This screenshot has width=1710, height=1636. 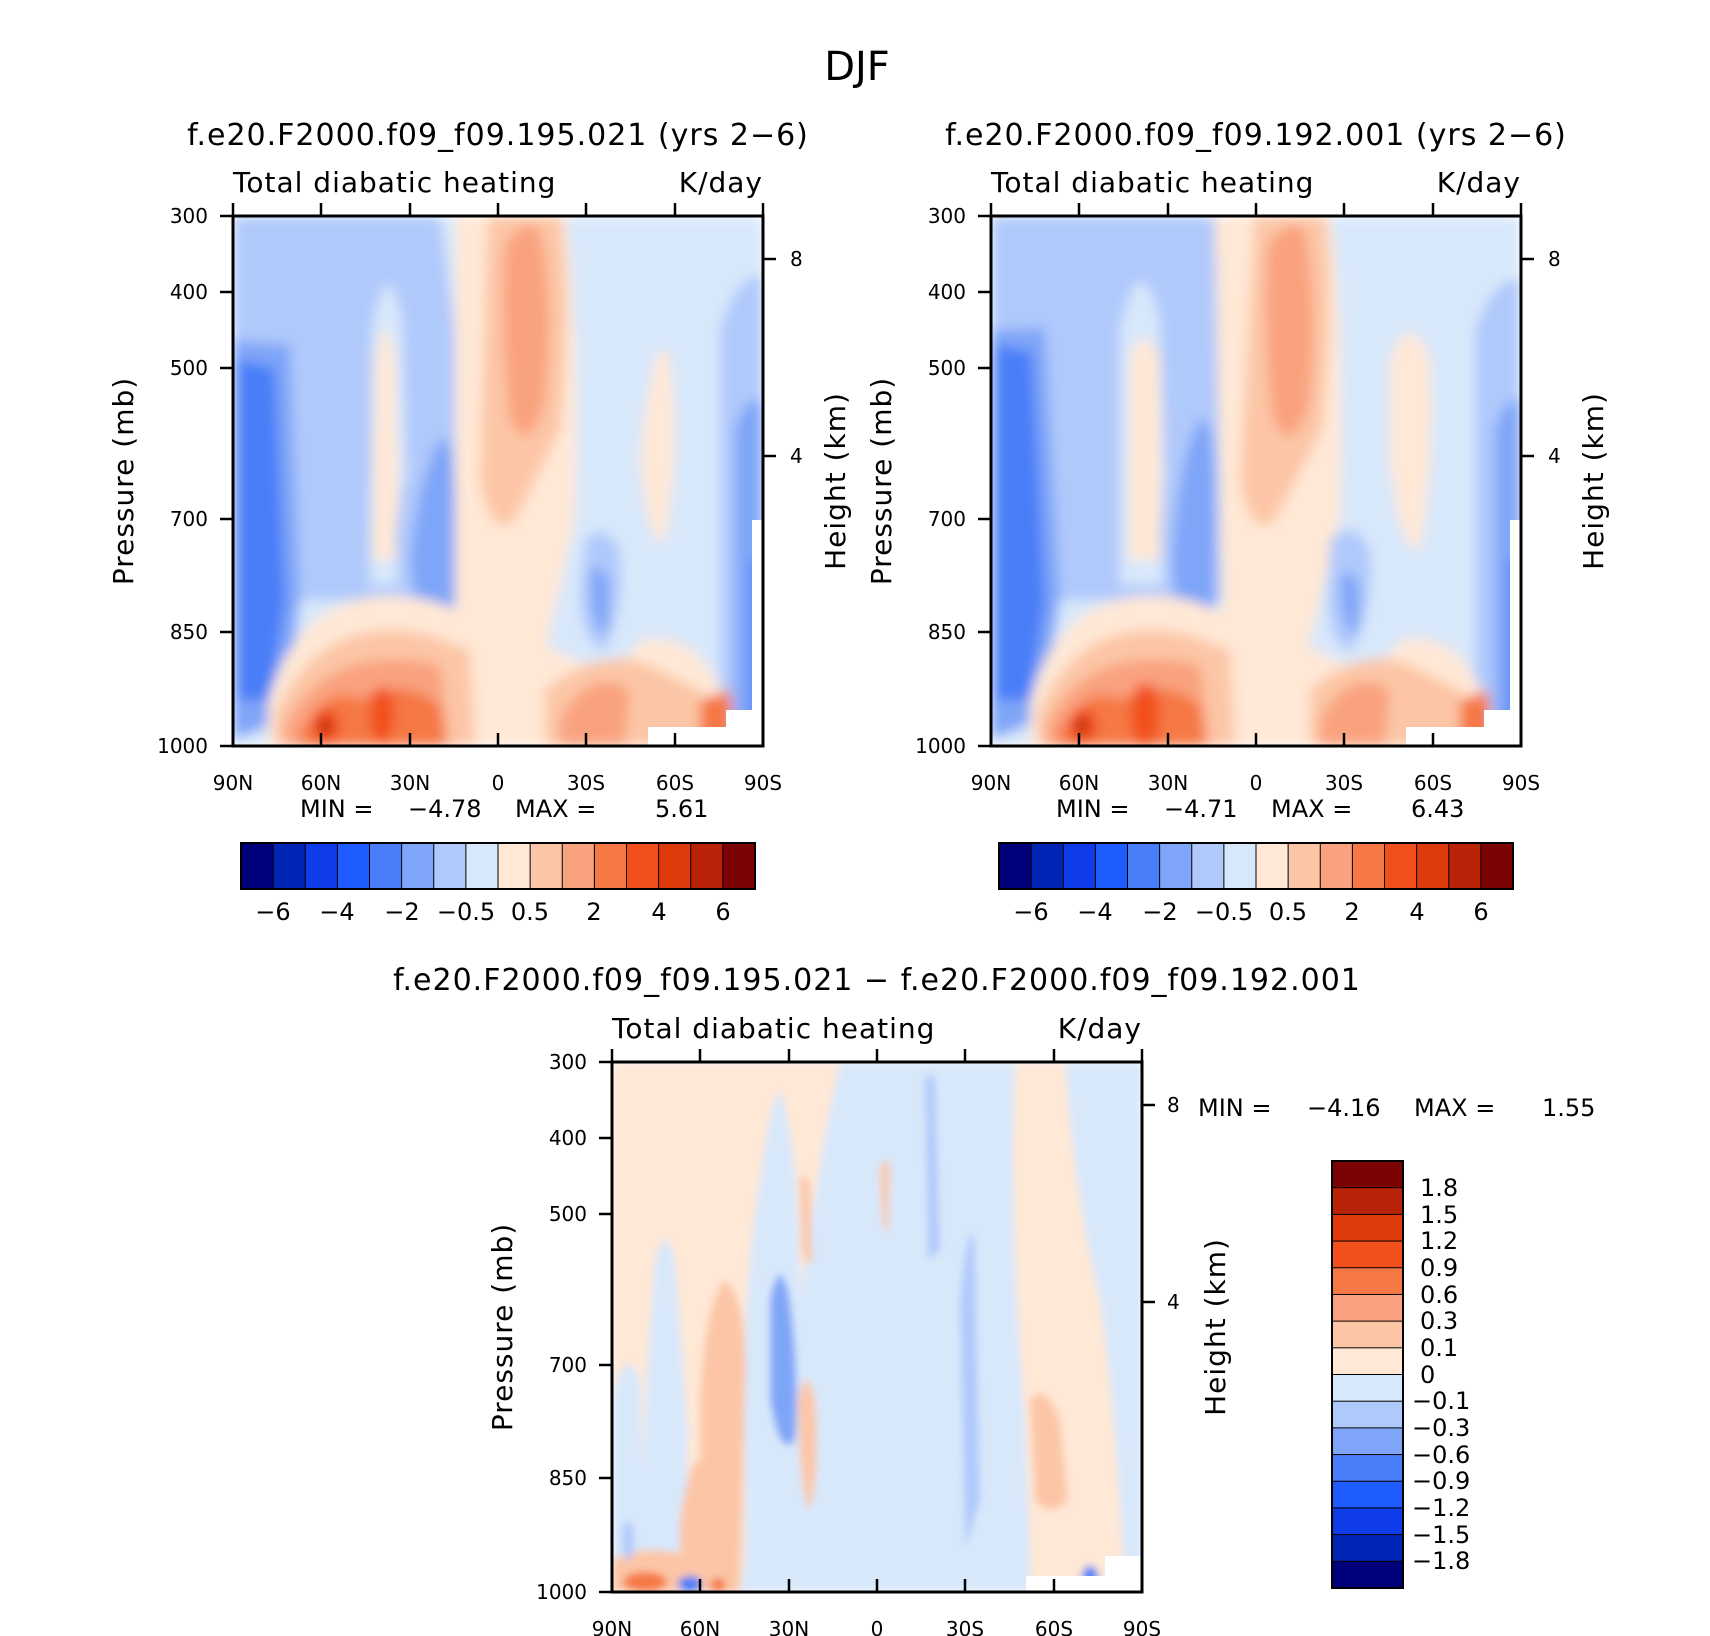 I want to click on panel-1-variable-label: Total diabatic heating, so click(x=394, y=182).